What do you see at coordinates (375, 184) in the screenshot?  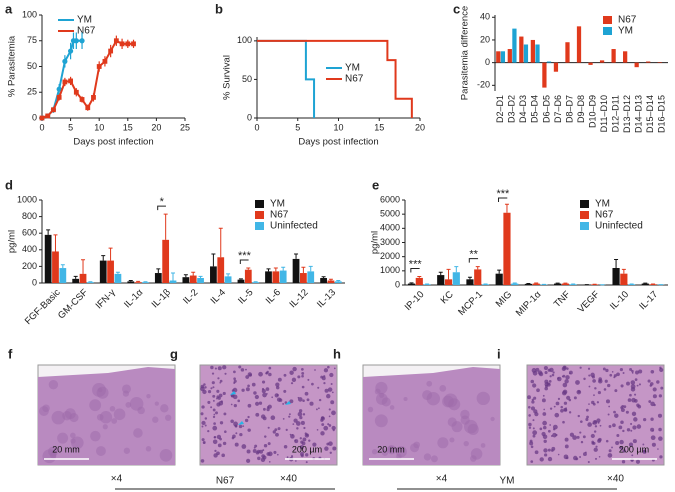 I see `panel-letter: e` at bounding box center [375, 184].